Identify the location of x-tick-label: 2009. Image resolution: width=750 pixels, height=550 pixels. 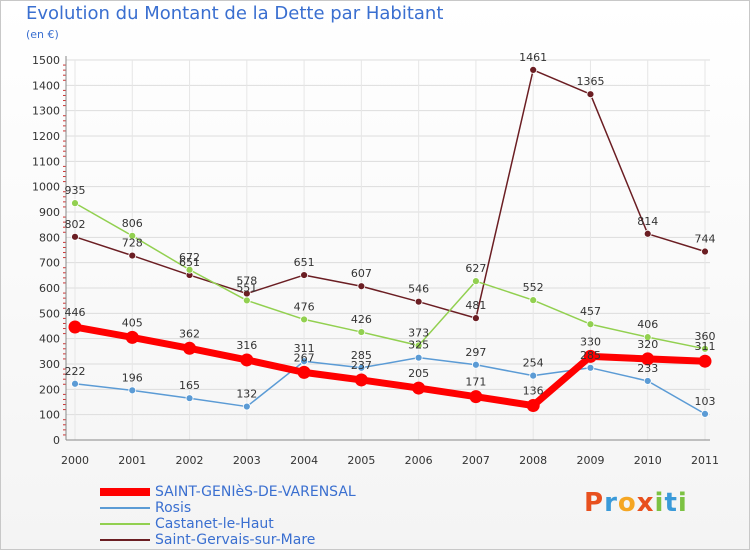
(590, 460).